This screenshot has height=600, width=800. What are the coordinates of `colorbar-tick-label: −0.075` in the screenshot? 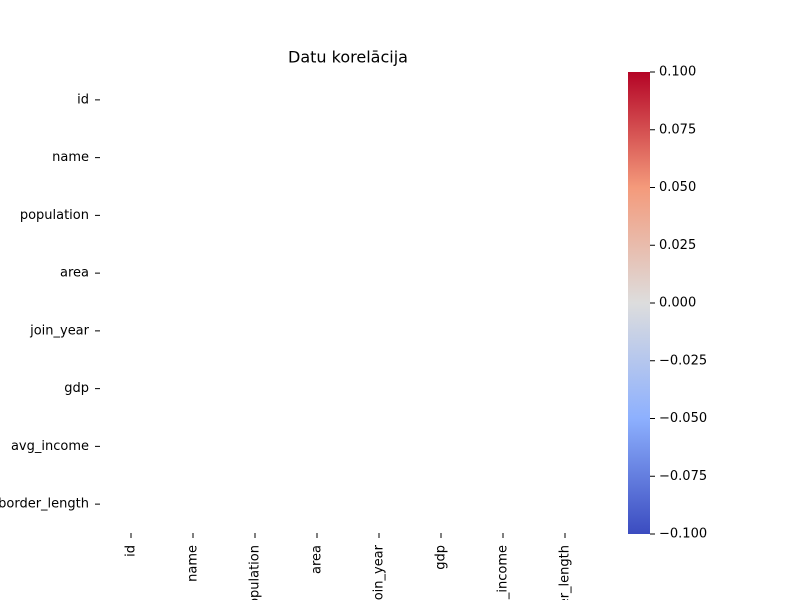 It's located at (683, 476).